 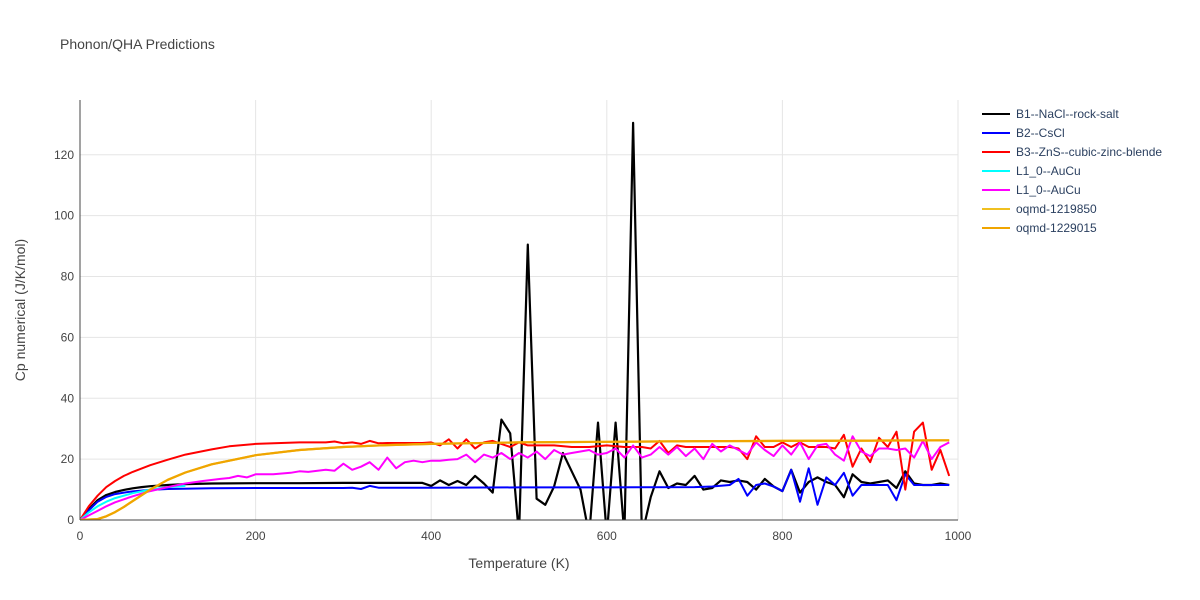 I want to click on y-tick-label: 60, so click(x=68, y=337).